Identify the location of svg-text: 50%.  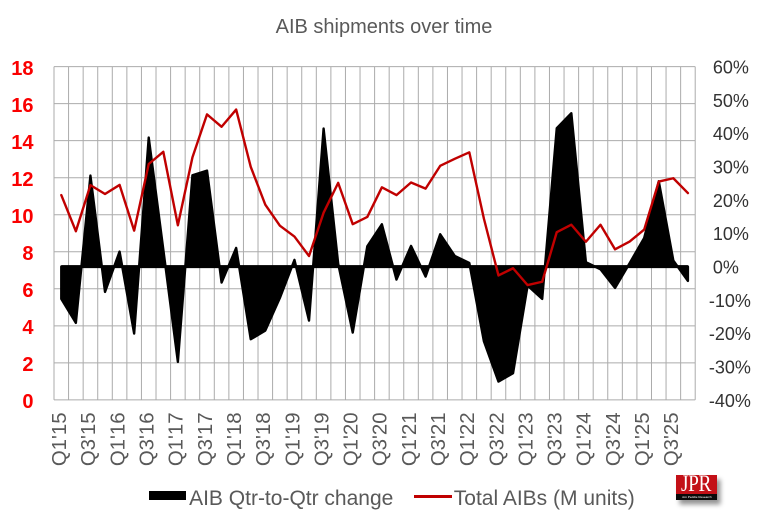
(731, 101).